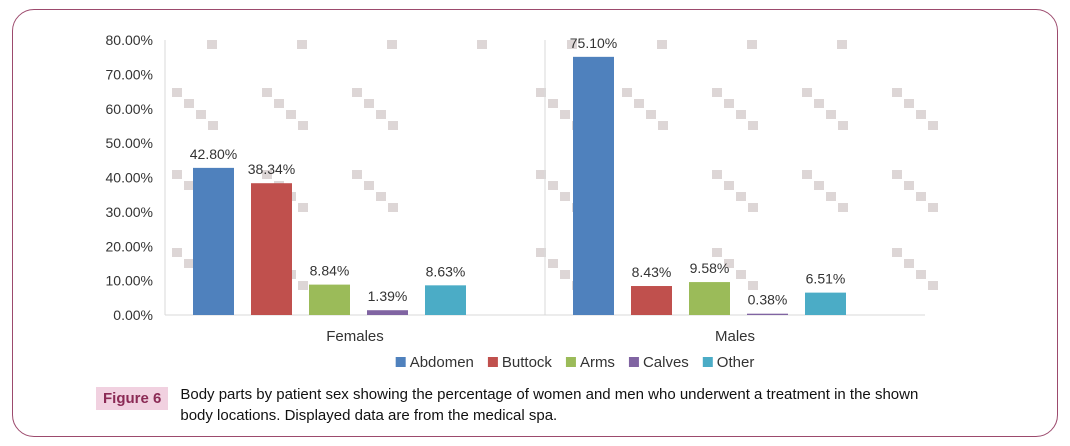 The width and height of the screenshot is (1070, 446). What do you see at coordinates (129, 281) in the screenshot?
I see `y-tick-label: 10.00%` at bounding box center [129, 281].